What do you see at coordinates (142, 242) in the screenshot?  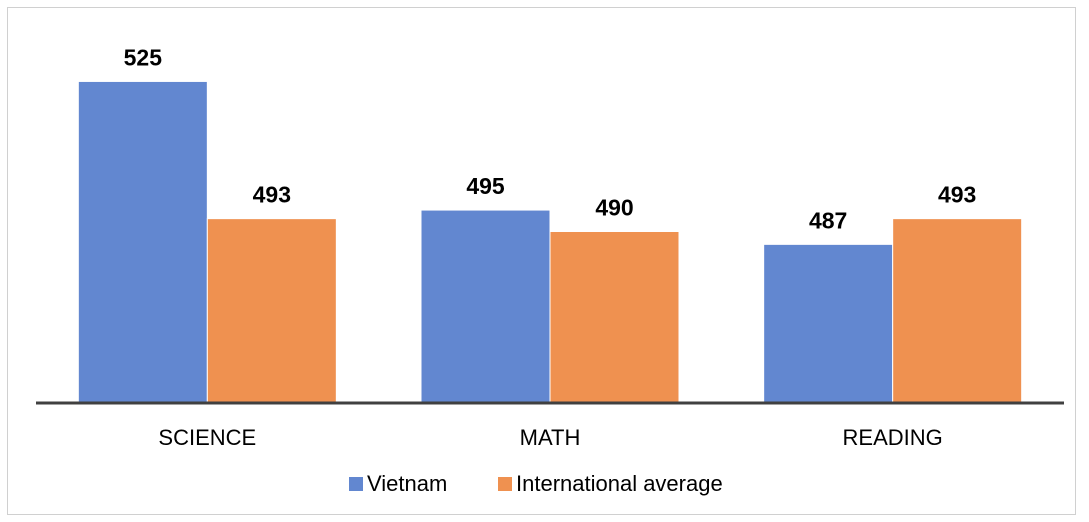 I see `bar-science-vietnam` at bounding box center [142, 242].